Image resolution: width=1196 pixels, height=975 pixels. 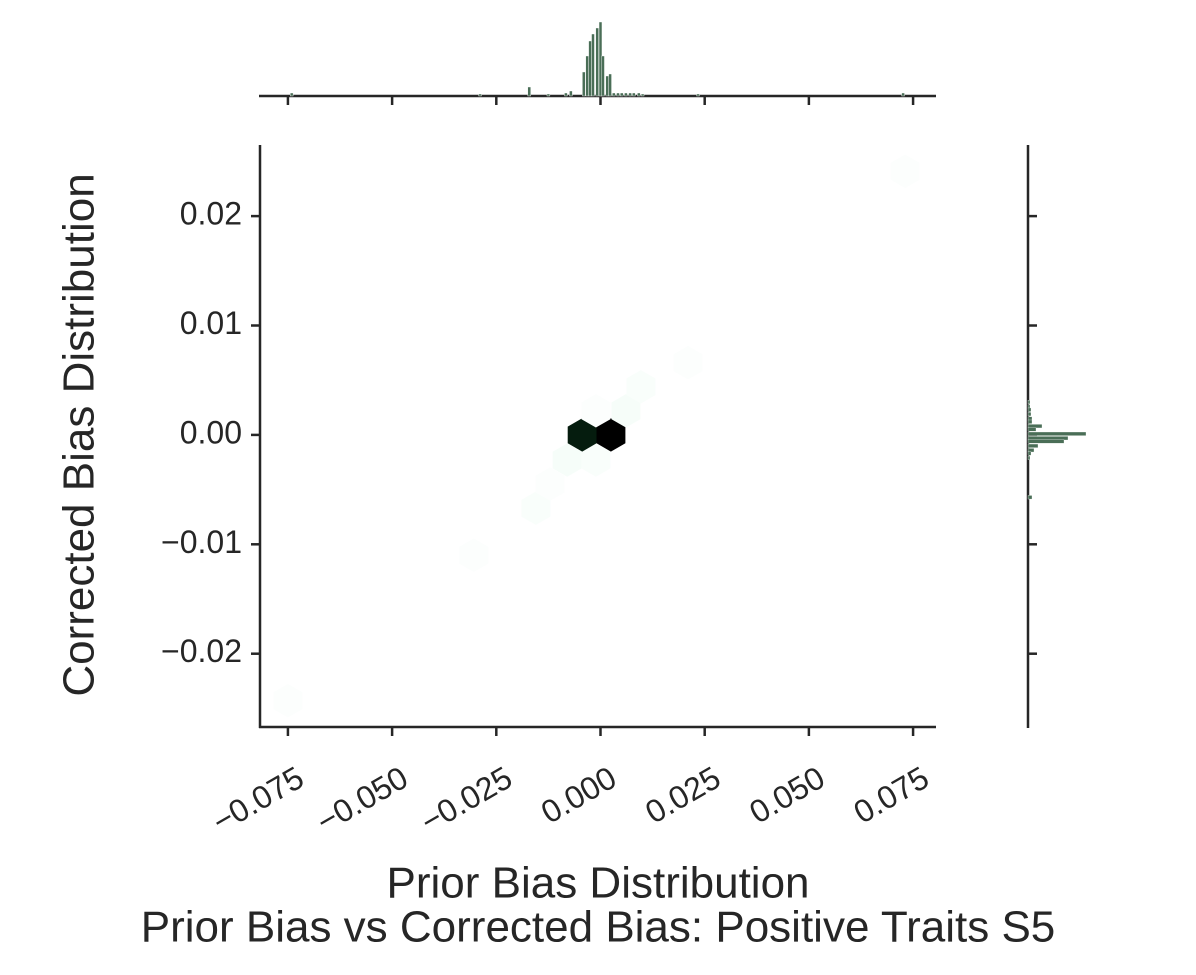 I want to click on y-tick-label: −0.01, so click(x=201, y=542).